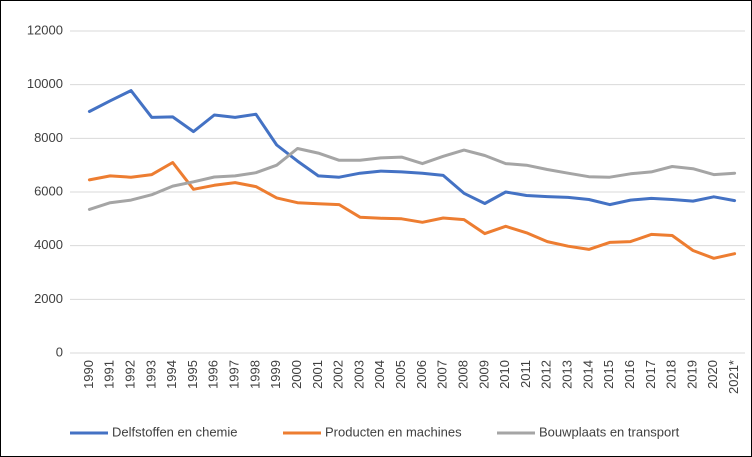 The width and height of the screenshot is (752, 457). Describe the element at coordinates (412, 179) in the screenshot. I see `series-line` at that location.